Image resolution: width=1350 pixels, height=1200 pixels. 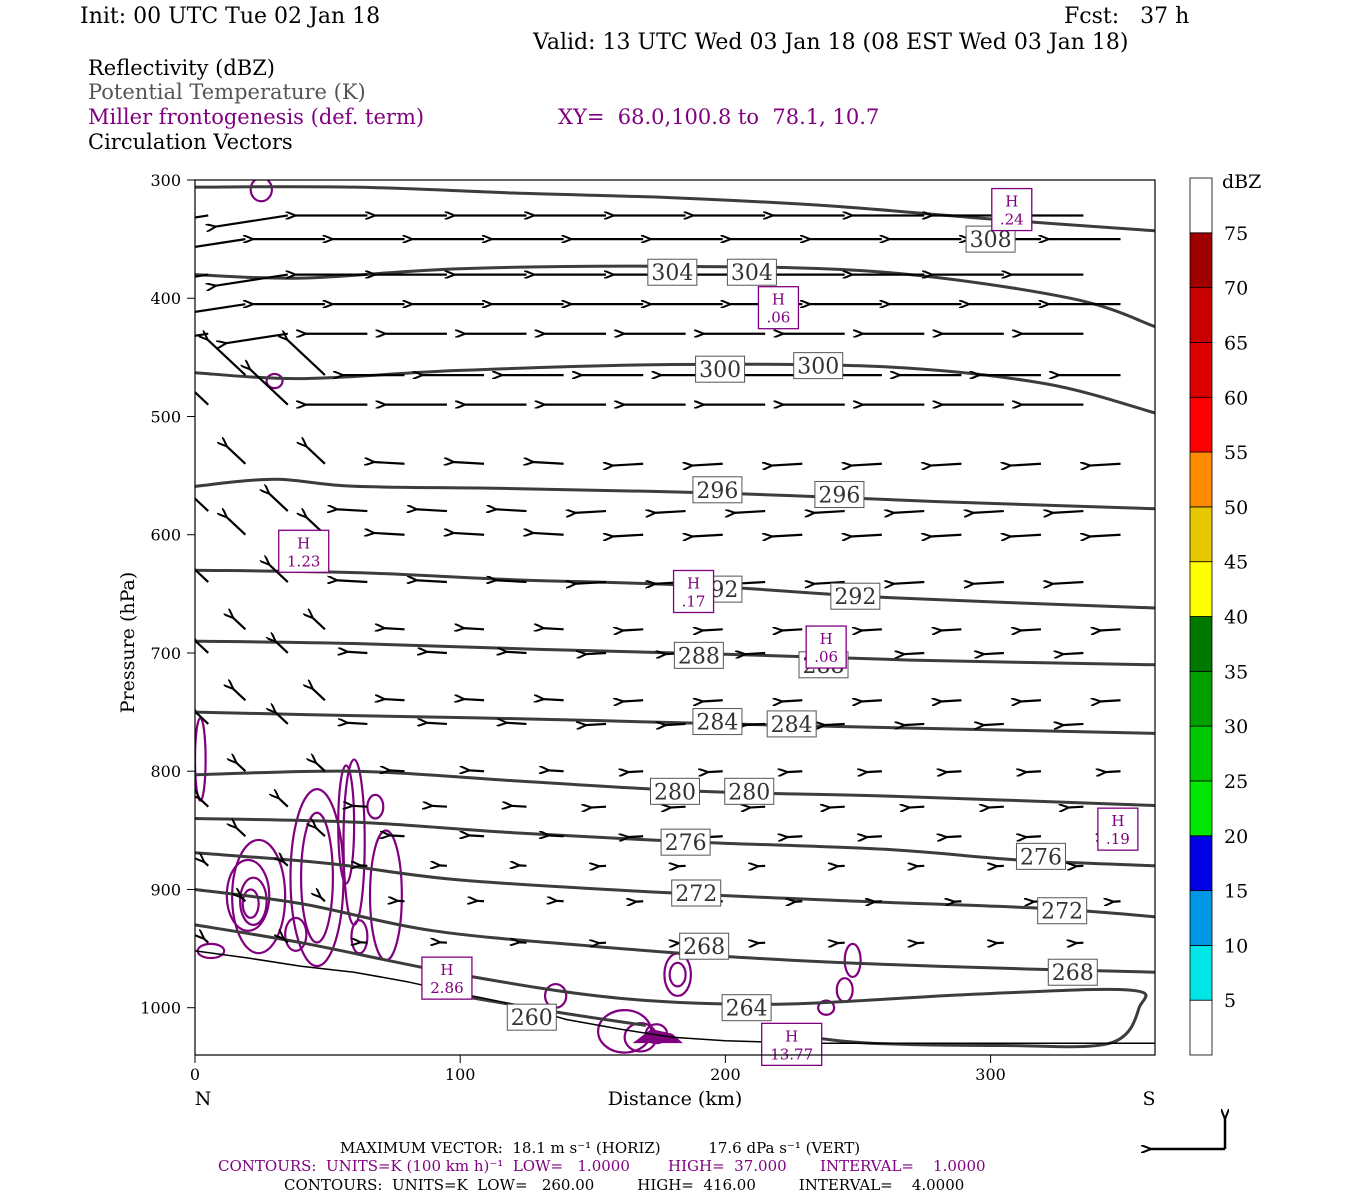 I want to click on theta-label-288: 288, so click(x=698, y=655).